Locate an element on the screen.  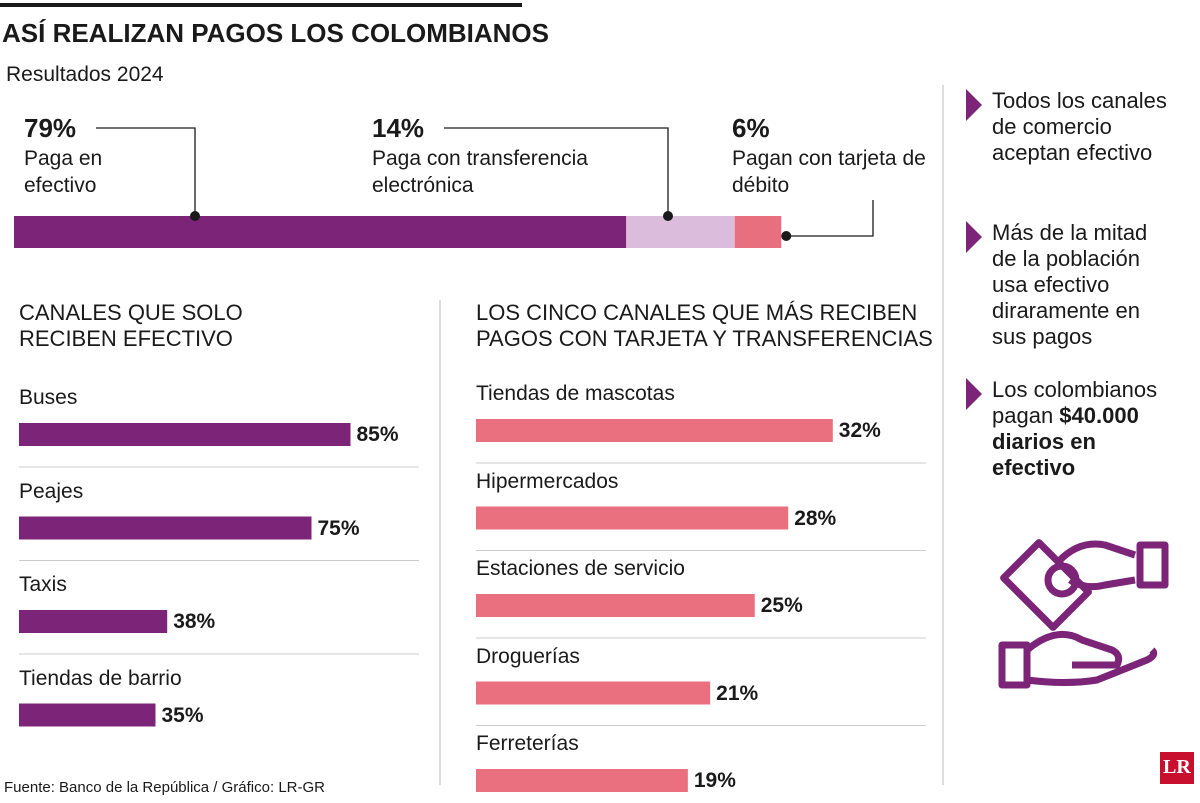
legend-label: Paga con transferencia electrónica is located at coordinates (480, 172).